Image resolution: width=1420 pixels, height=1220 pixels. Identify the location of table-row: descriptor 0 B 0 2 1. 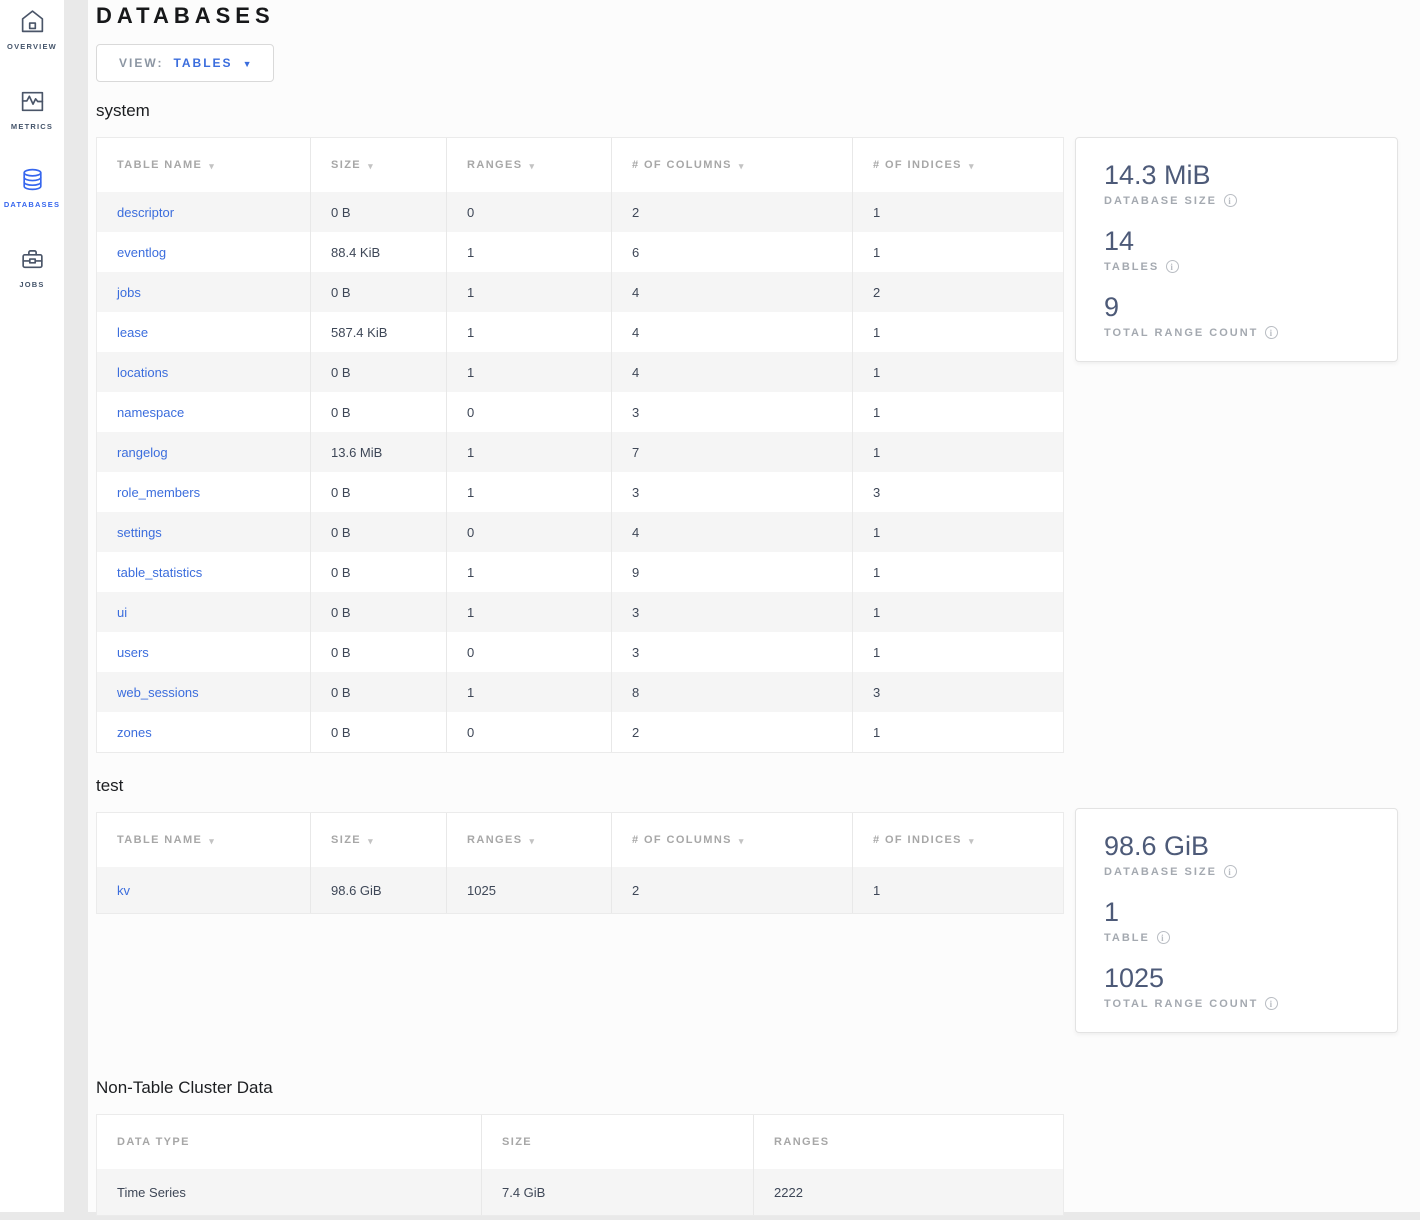
(580, 212).